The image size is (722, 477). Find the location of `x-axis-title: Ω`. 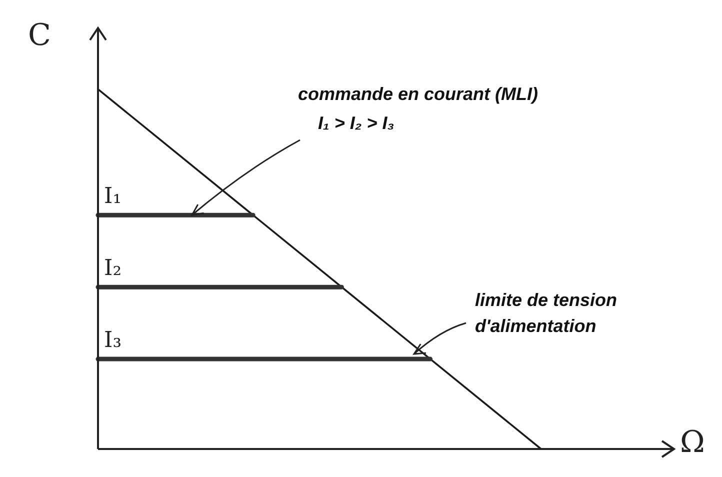

x-axis-title: Ω is located at coordinates (692, 442).